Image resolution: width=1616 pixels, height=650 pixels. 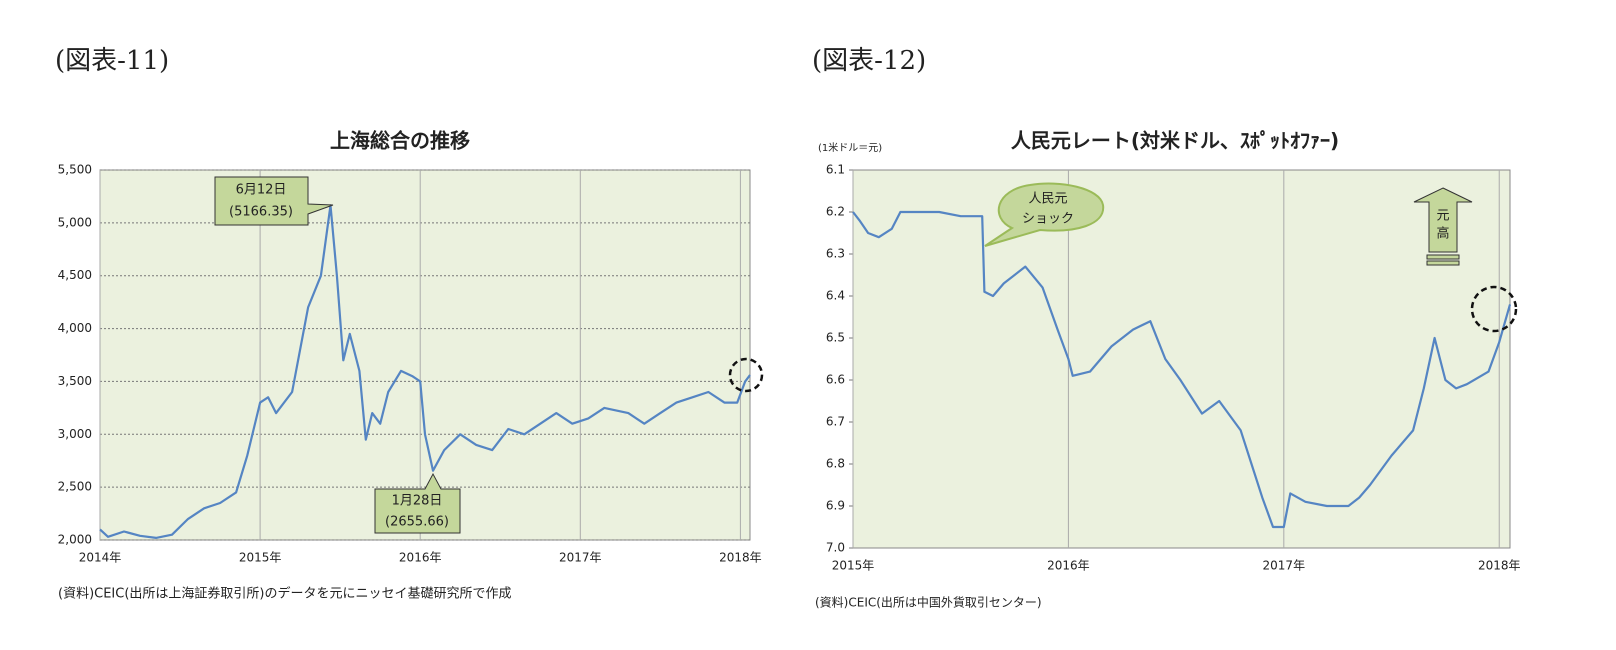 What do you see at coordinates (869, 61) in the screenshot?
I see `figure-label: (図表-12)` at bounding box center [869, 61].